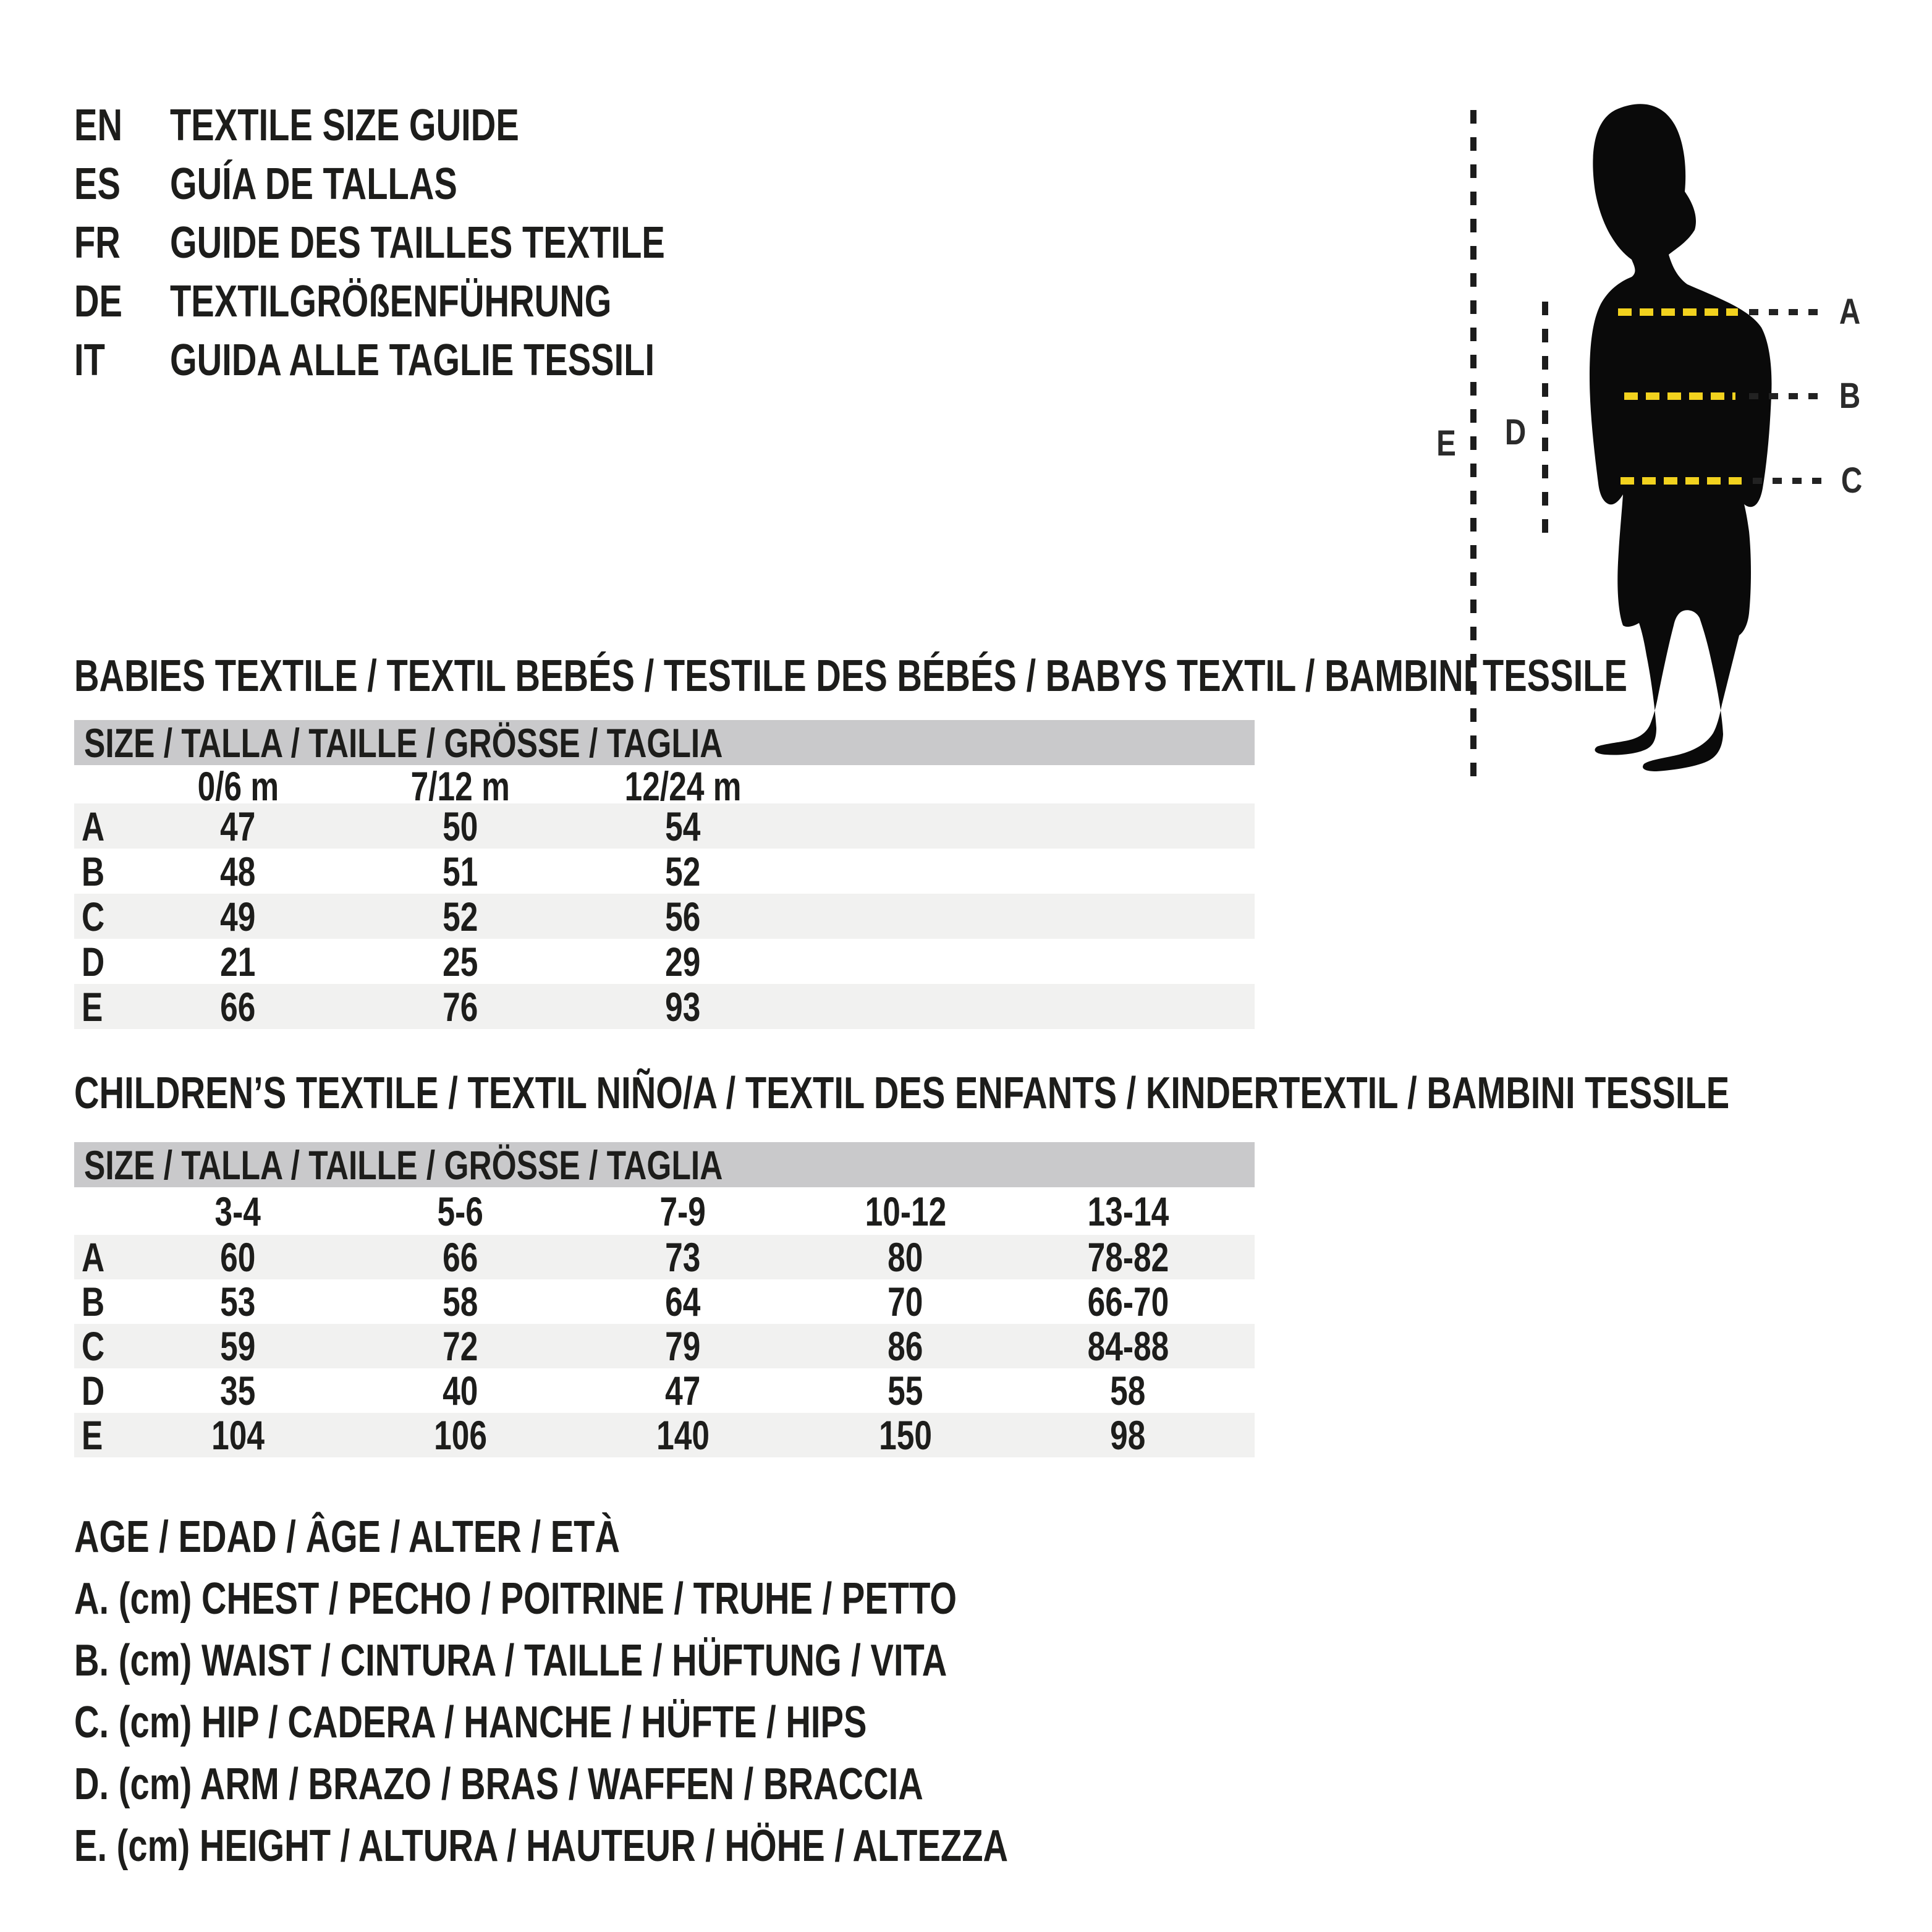  I want to click on children-size-header-bar: SIZE / TALLA / TAILLE / GRÖSSE / TAGLIA, so click(664, 1164).